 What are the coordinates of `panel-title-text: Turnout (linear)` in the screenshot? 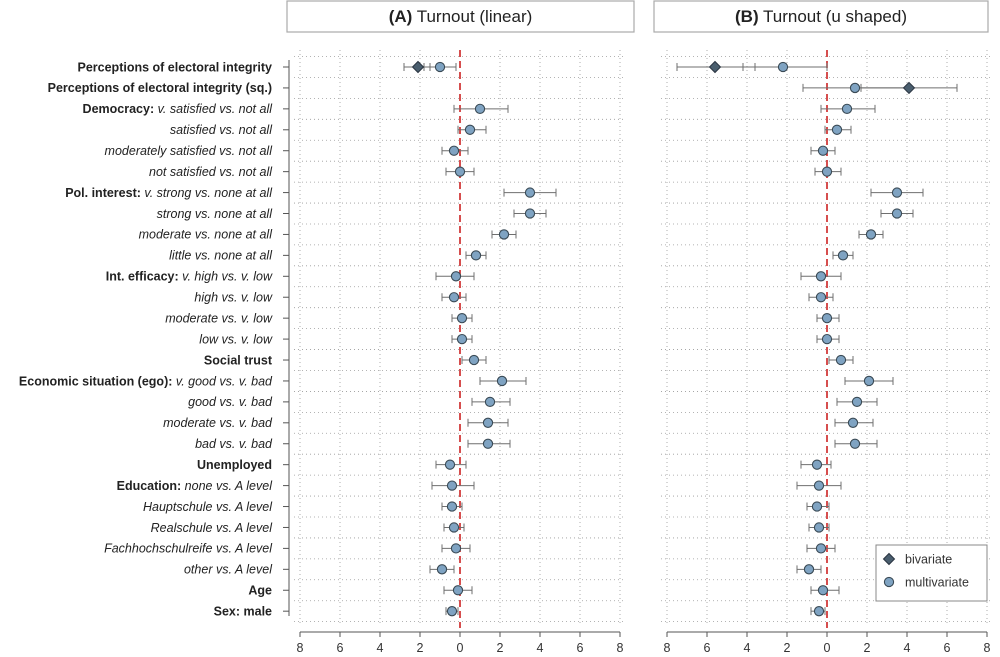 It's located at (472, 16).